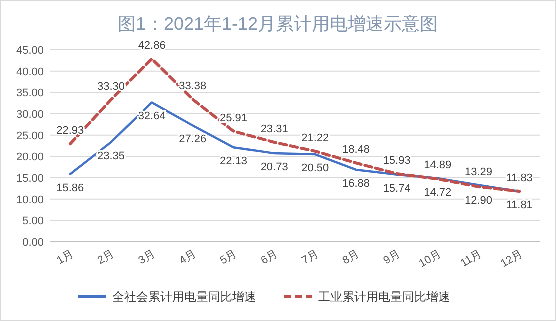 Image resolution: width=556 pixels, height=321 pixels. Describe the element at coordinates (269, 258) in the screenshot. I see `x-tick-label: 6月` at that location.